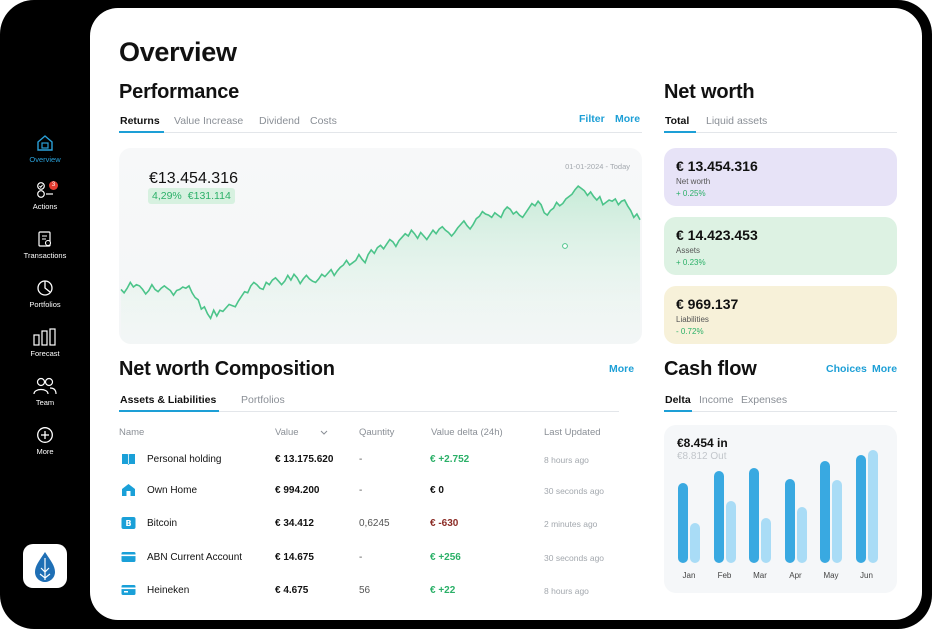  Describe the element at coordinates (443, 590) in the screenshot. I see `asset-delta: € +22` at that location.